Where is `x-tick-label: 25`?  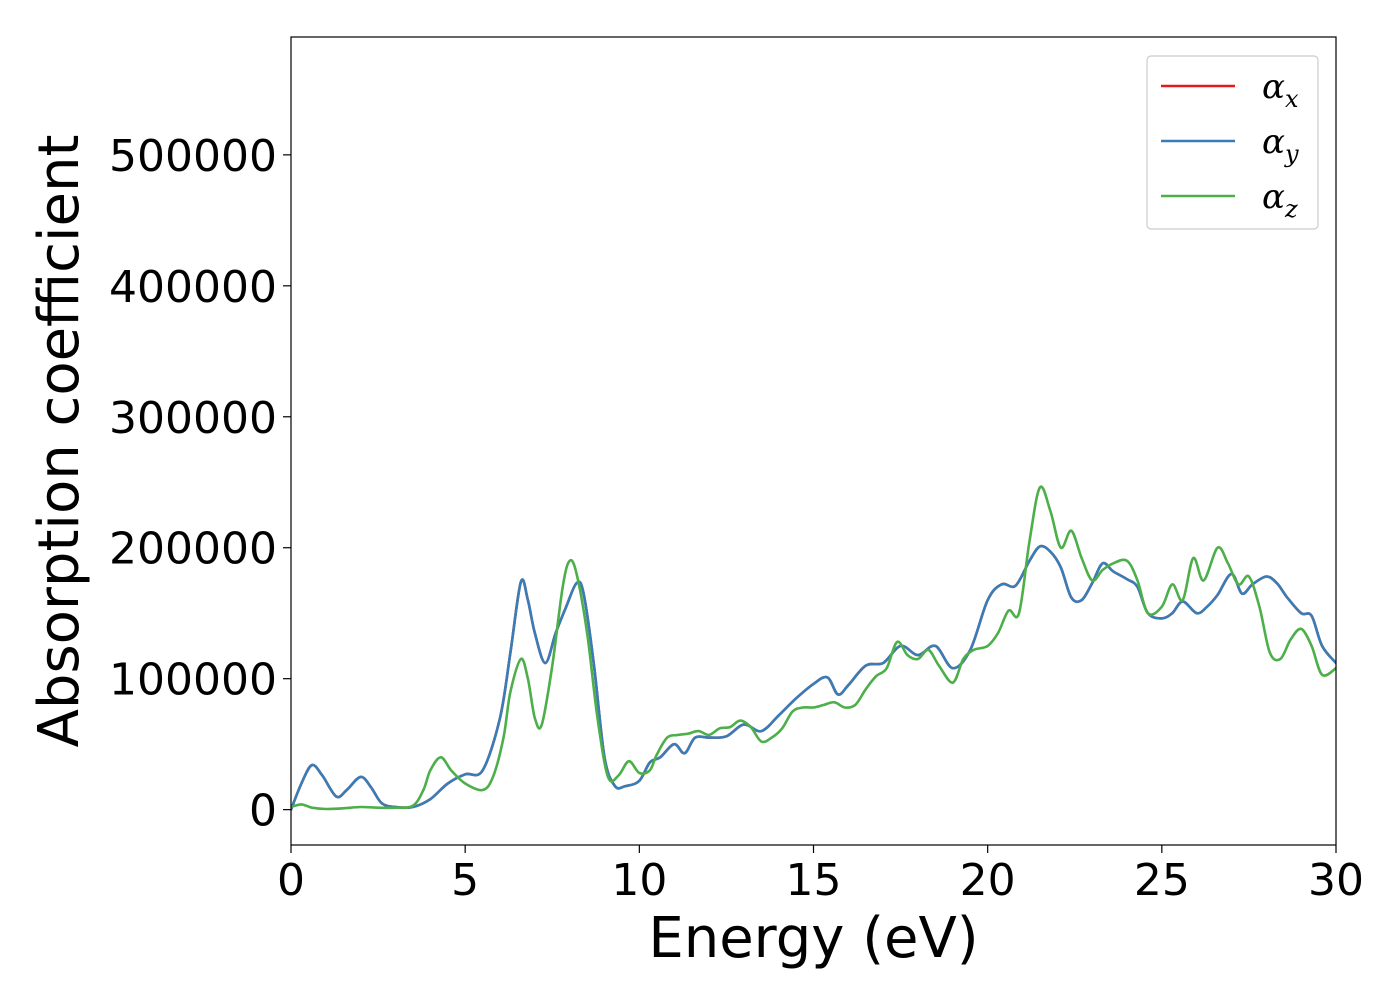 x-tick-label: 25 is located at coordinates (1162, 880).